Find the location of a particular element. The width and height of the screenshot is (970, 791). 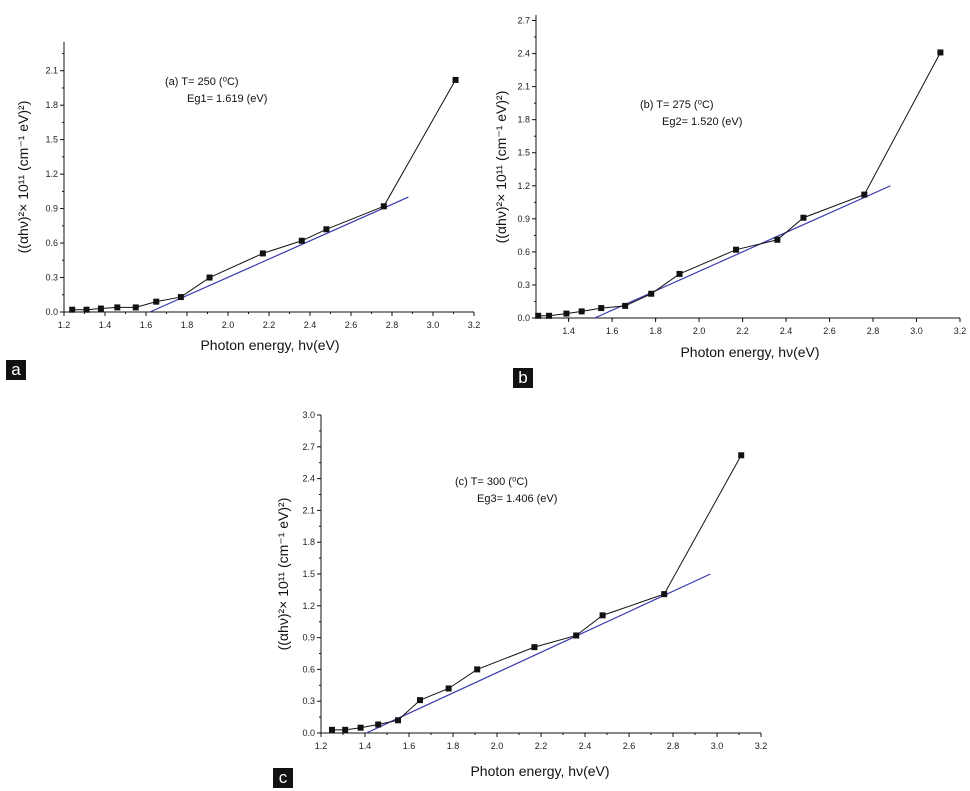

y-tick-label: 2.7 is located at coordinates (308, 447).